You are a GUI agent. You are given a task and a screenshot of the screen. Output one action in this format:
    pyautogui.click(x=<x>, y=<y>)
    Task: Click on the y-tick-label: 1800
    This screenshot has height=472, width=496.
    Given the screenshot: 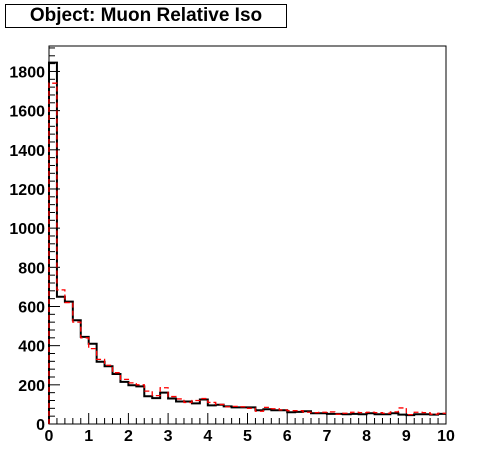 What is the action you would take?
    pyautogui.click(x=27, y=72)
    